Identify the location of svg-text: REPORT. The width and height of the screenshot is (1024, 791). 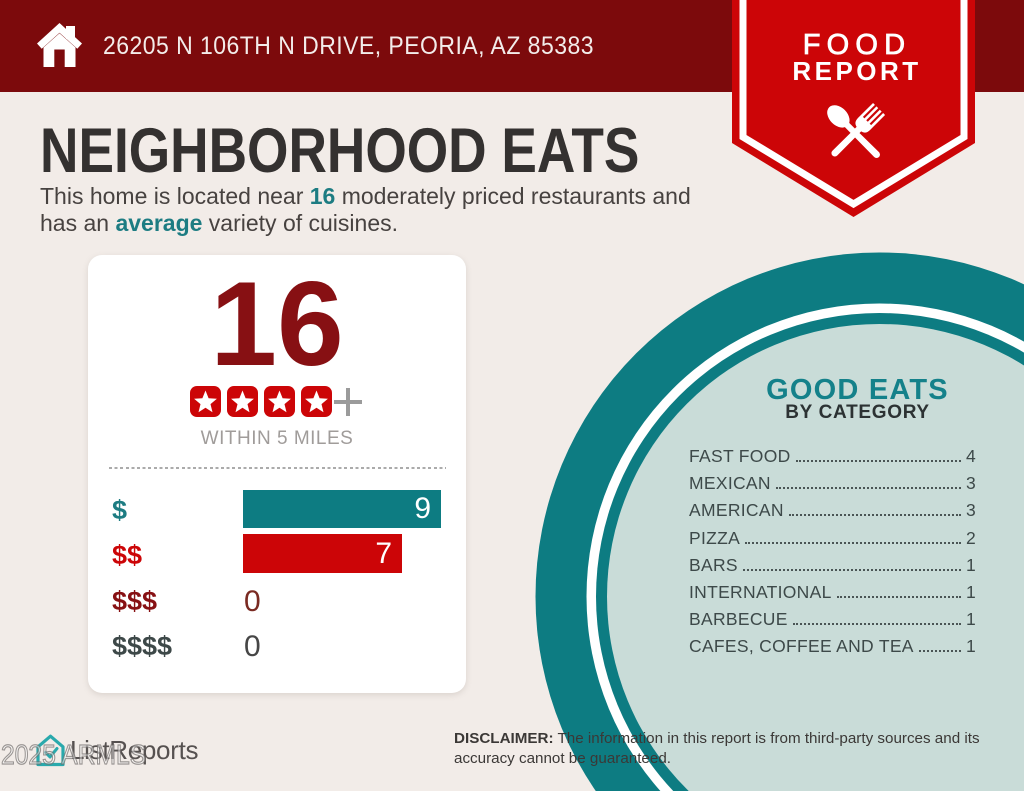
(856, 71).